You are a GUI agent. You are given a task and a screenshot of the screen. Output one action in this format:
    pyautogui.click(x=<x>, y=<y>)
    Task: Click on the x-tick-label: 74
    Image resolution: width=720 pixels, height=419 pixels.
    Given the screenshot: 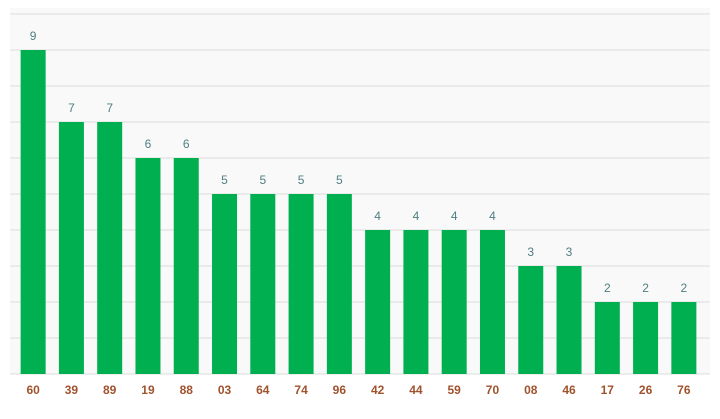 What is the action you would take?
    pyautogui.click(x=301, y=390)
    